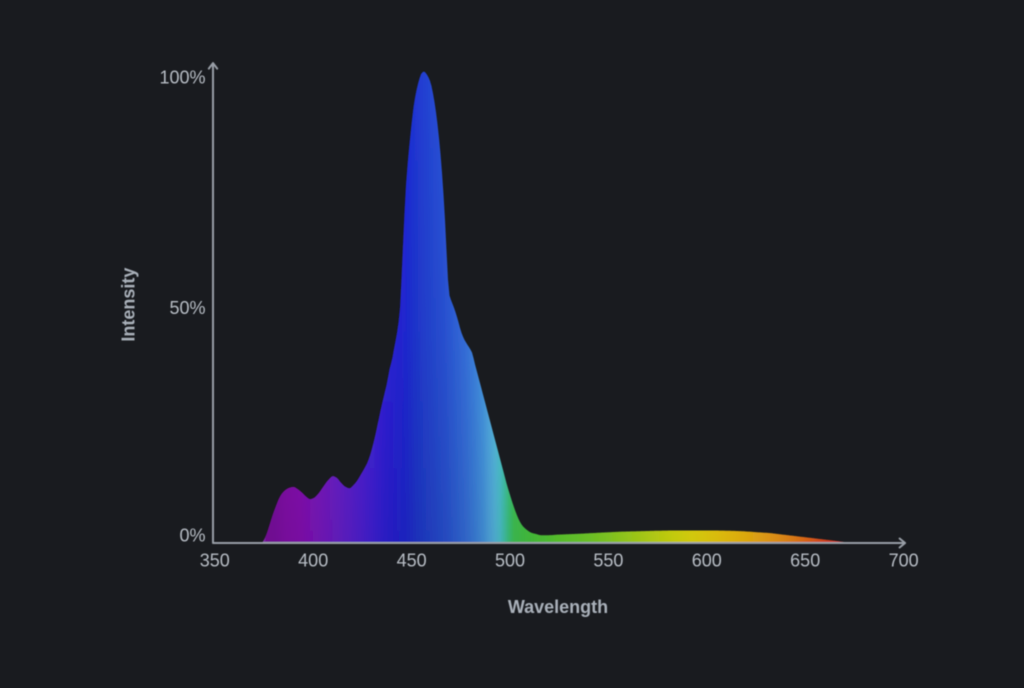 This screenshot has height=688, width=1024. What do you see at coordinates (215, 561) in the screenshot?
I see `svg-text: 350` at bounding box center [215, 561].